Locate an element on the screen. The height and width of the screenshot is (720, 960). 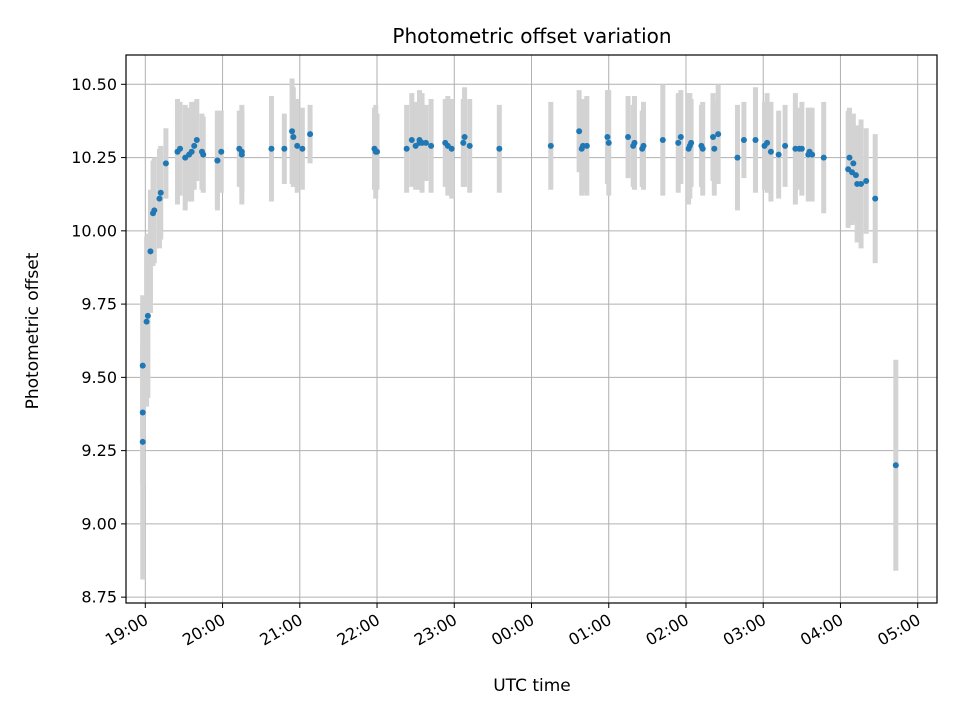
y-tick-label: 10.25 is located at coordinates (94, 157).